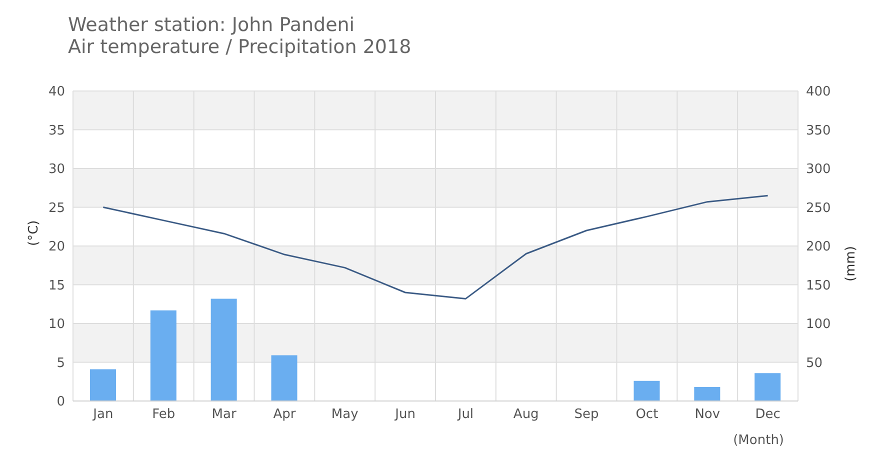 This screenshot has width=891, height=474. Describe the element at coordinates (212, 25) in the screenshot. I see `chart-title: Weather station: John Pandeni` at that location.